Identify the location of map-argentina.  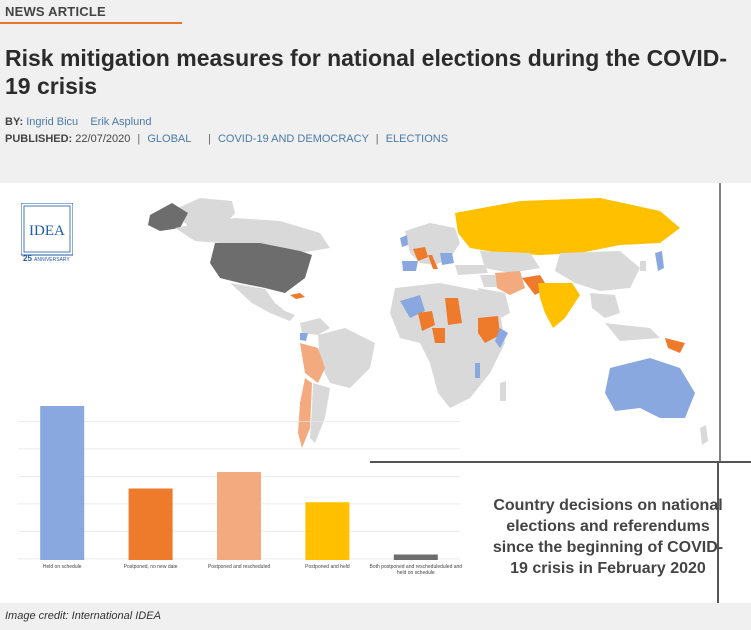
(320, 413).